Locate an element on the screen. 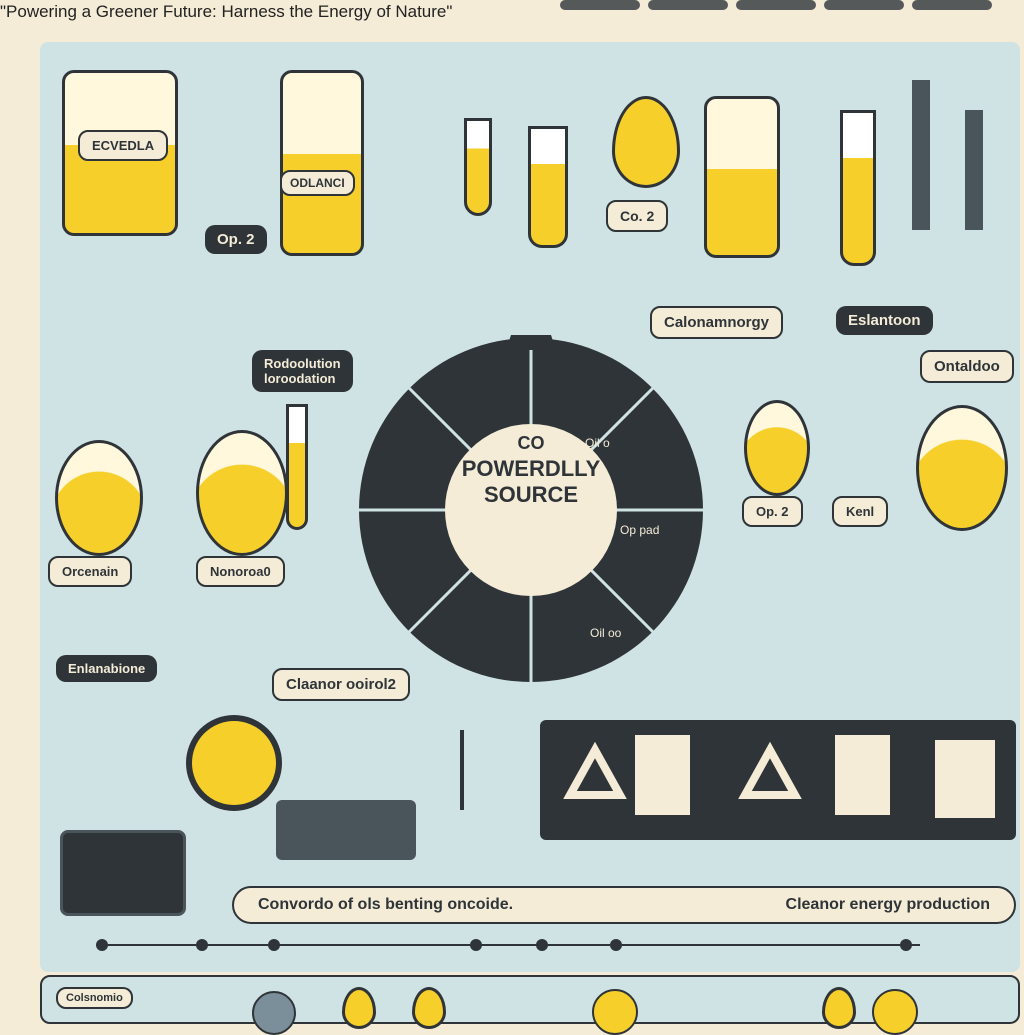 This screenshot has width=1024, height=1035. bottom-strip: Colsnomio is located at coordinates (530, 1005).